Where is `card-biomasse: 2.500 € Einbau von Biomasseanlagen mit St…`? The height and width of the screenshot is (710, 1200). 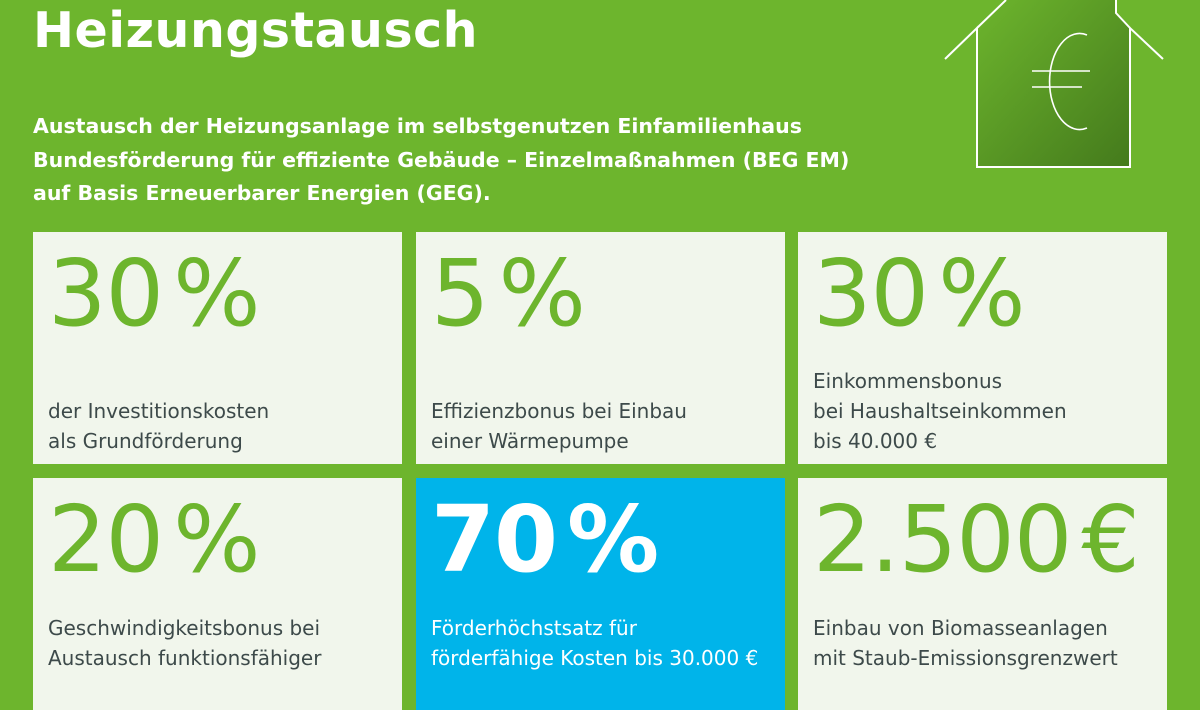 card-biomasse: 2.500 € Einbau von Biomasseanlagen mit St… is located at coordinates (982, 594).